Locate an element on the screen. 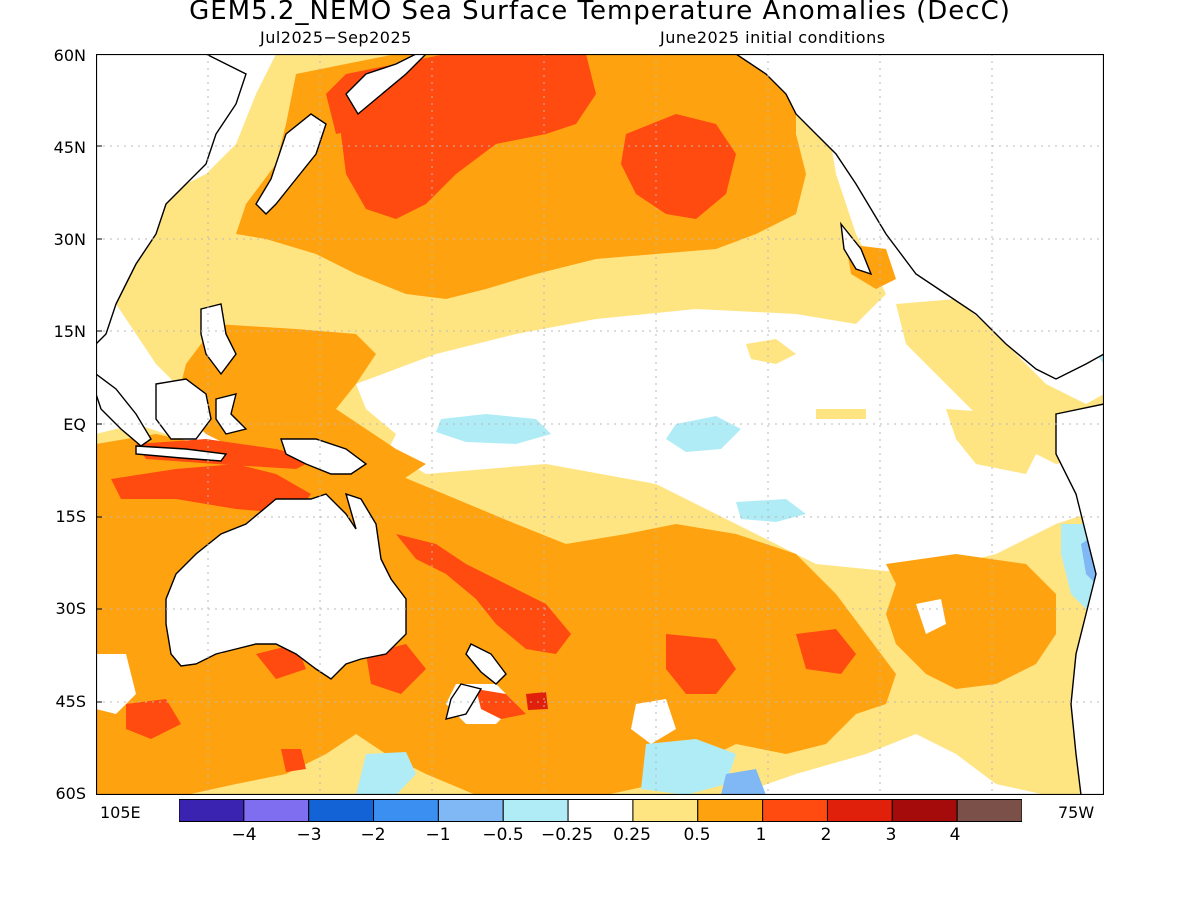 The width and height of the screenshot is (1200, 900). kamchatka is located at coordinates (386, 85).